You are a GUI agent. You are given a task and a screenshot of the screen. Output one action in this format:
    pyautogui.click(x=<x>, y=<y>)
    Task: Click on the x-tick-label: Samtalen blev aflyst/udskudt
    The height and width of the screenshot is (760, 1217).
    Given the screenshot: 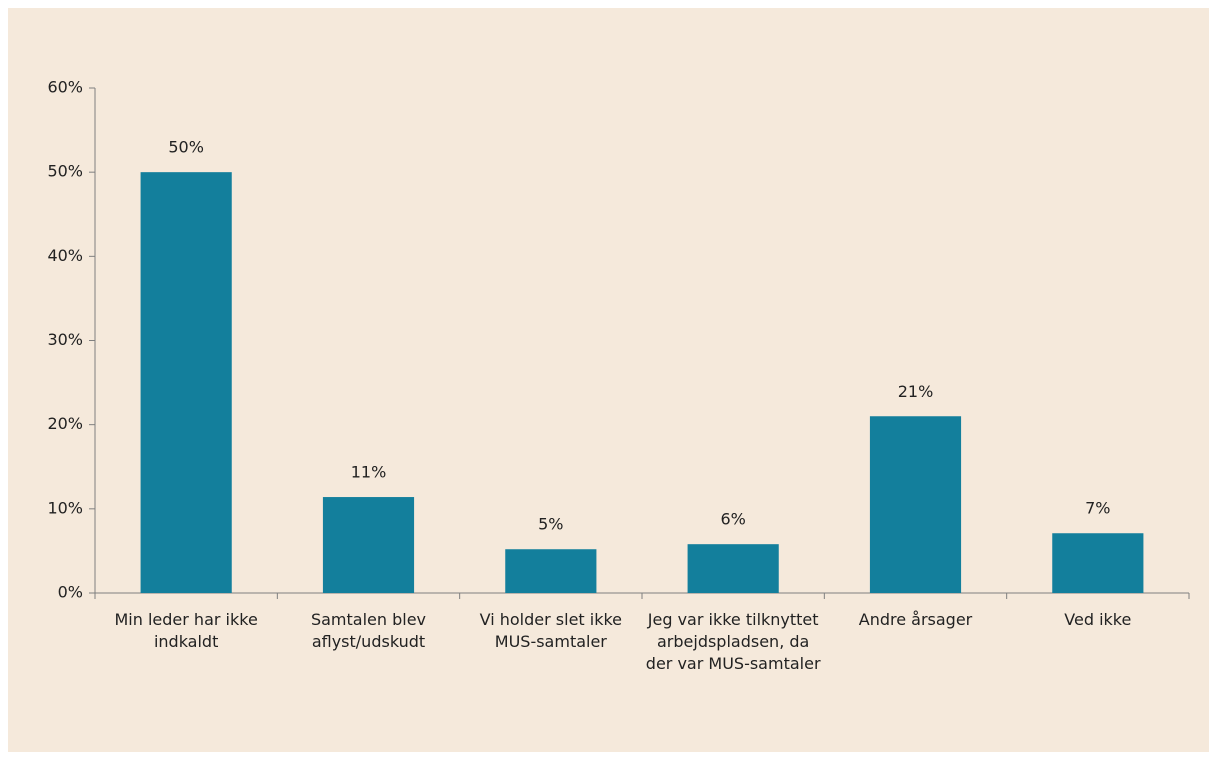 What is the action you would take?
    pyautogui.click(x=368, y=630)
    